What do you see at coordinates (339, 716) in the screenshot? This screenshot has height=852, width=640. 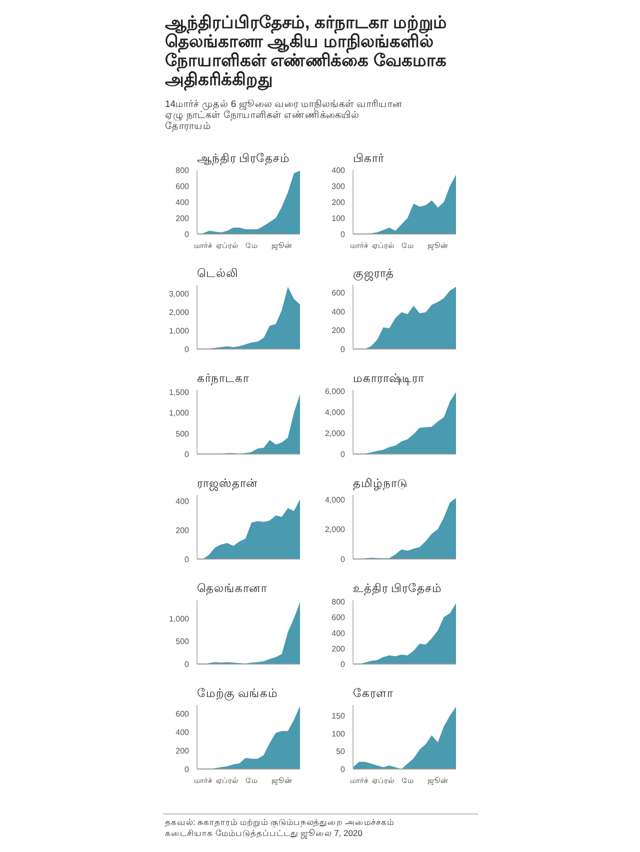 I see `y-tick-label: 150` at bounding box center [339, 716].